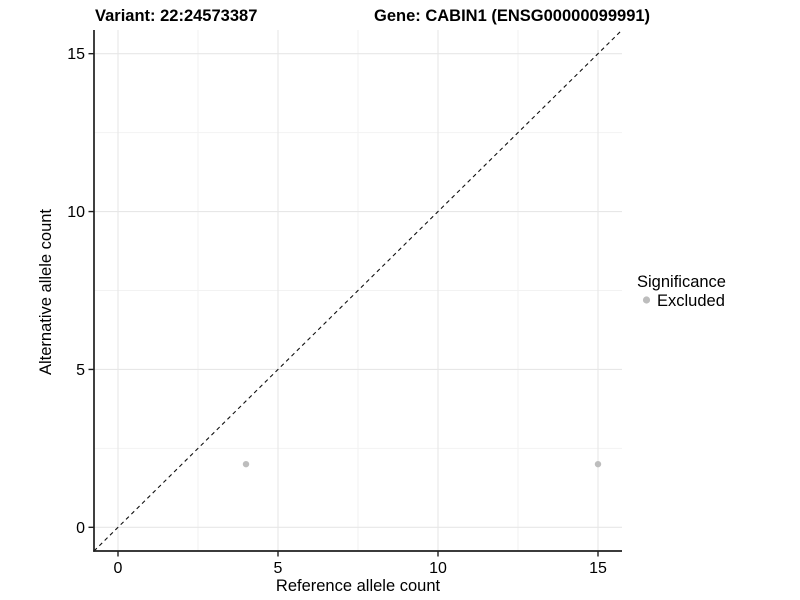 The width and height of the screenshot is (800, 600). What do you see at coordinates (646, 300) in the screenshot?
I see `legend-key-dot-icon` at bounding box center [646, 300].